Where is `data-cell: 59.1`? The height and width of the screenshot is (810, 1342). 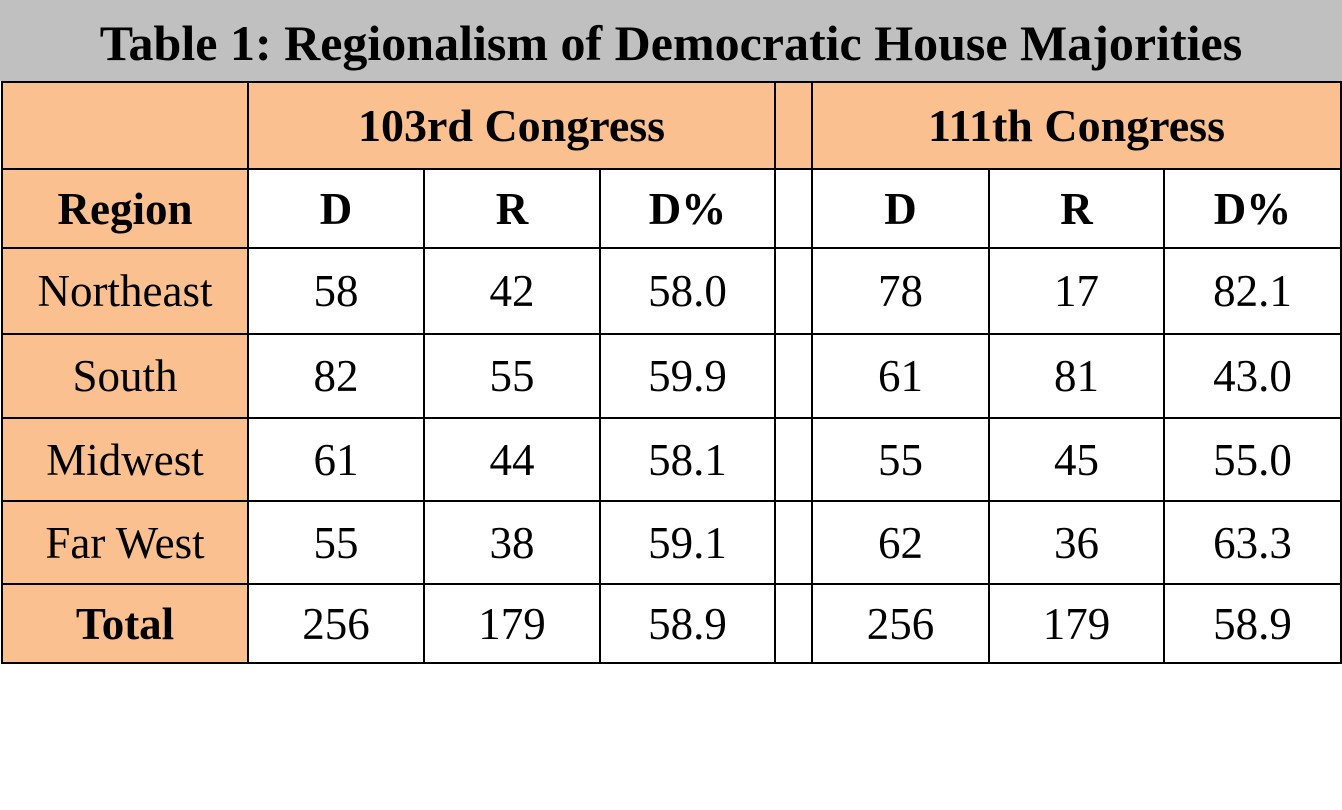 data-cell: 59.1 is located at coordinates (687, 542).